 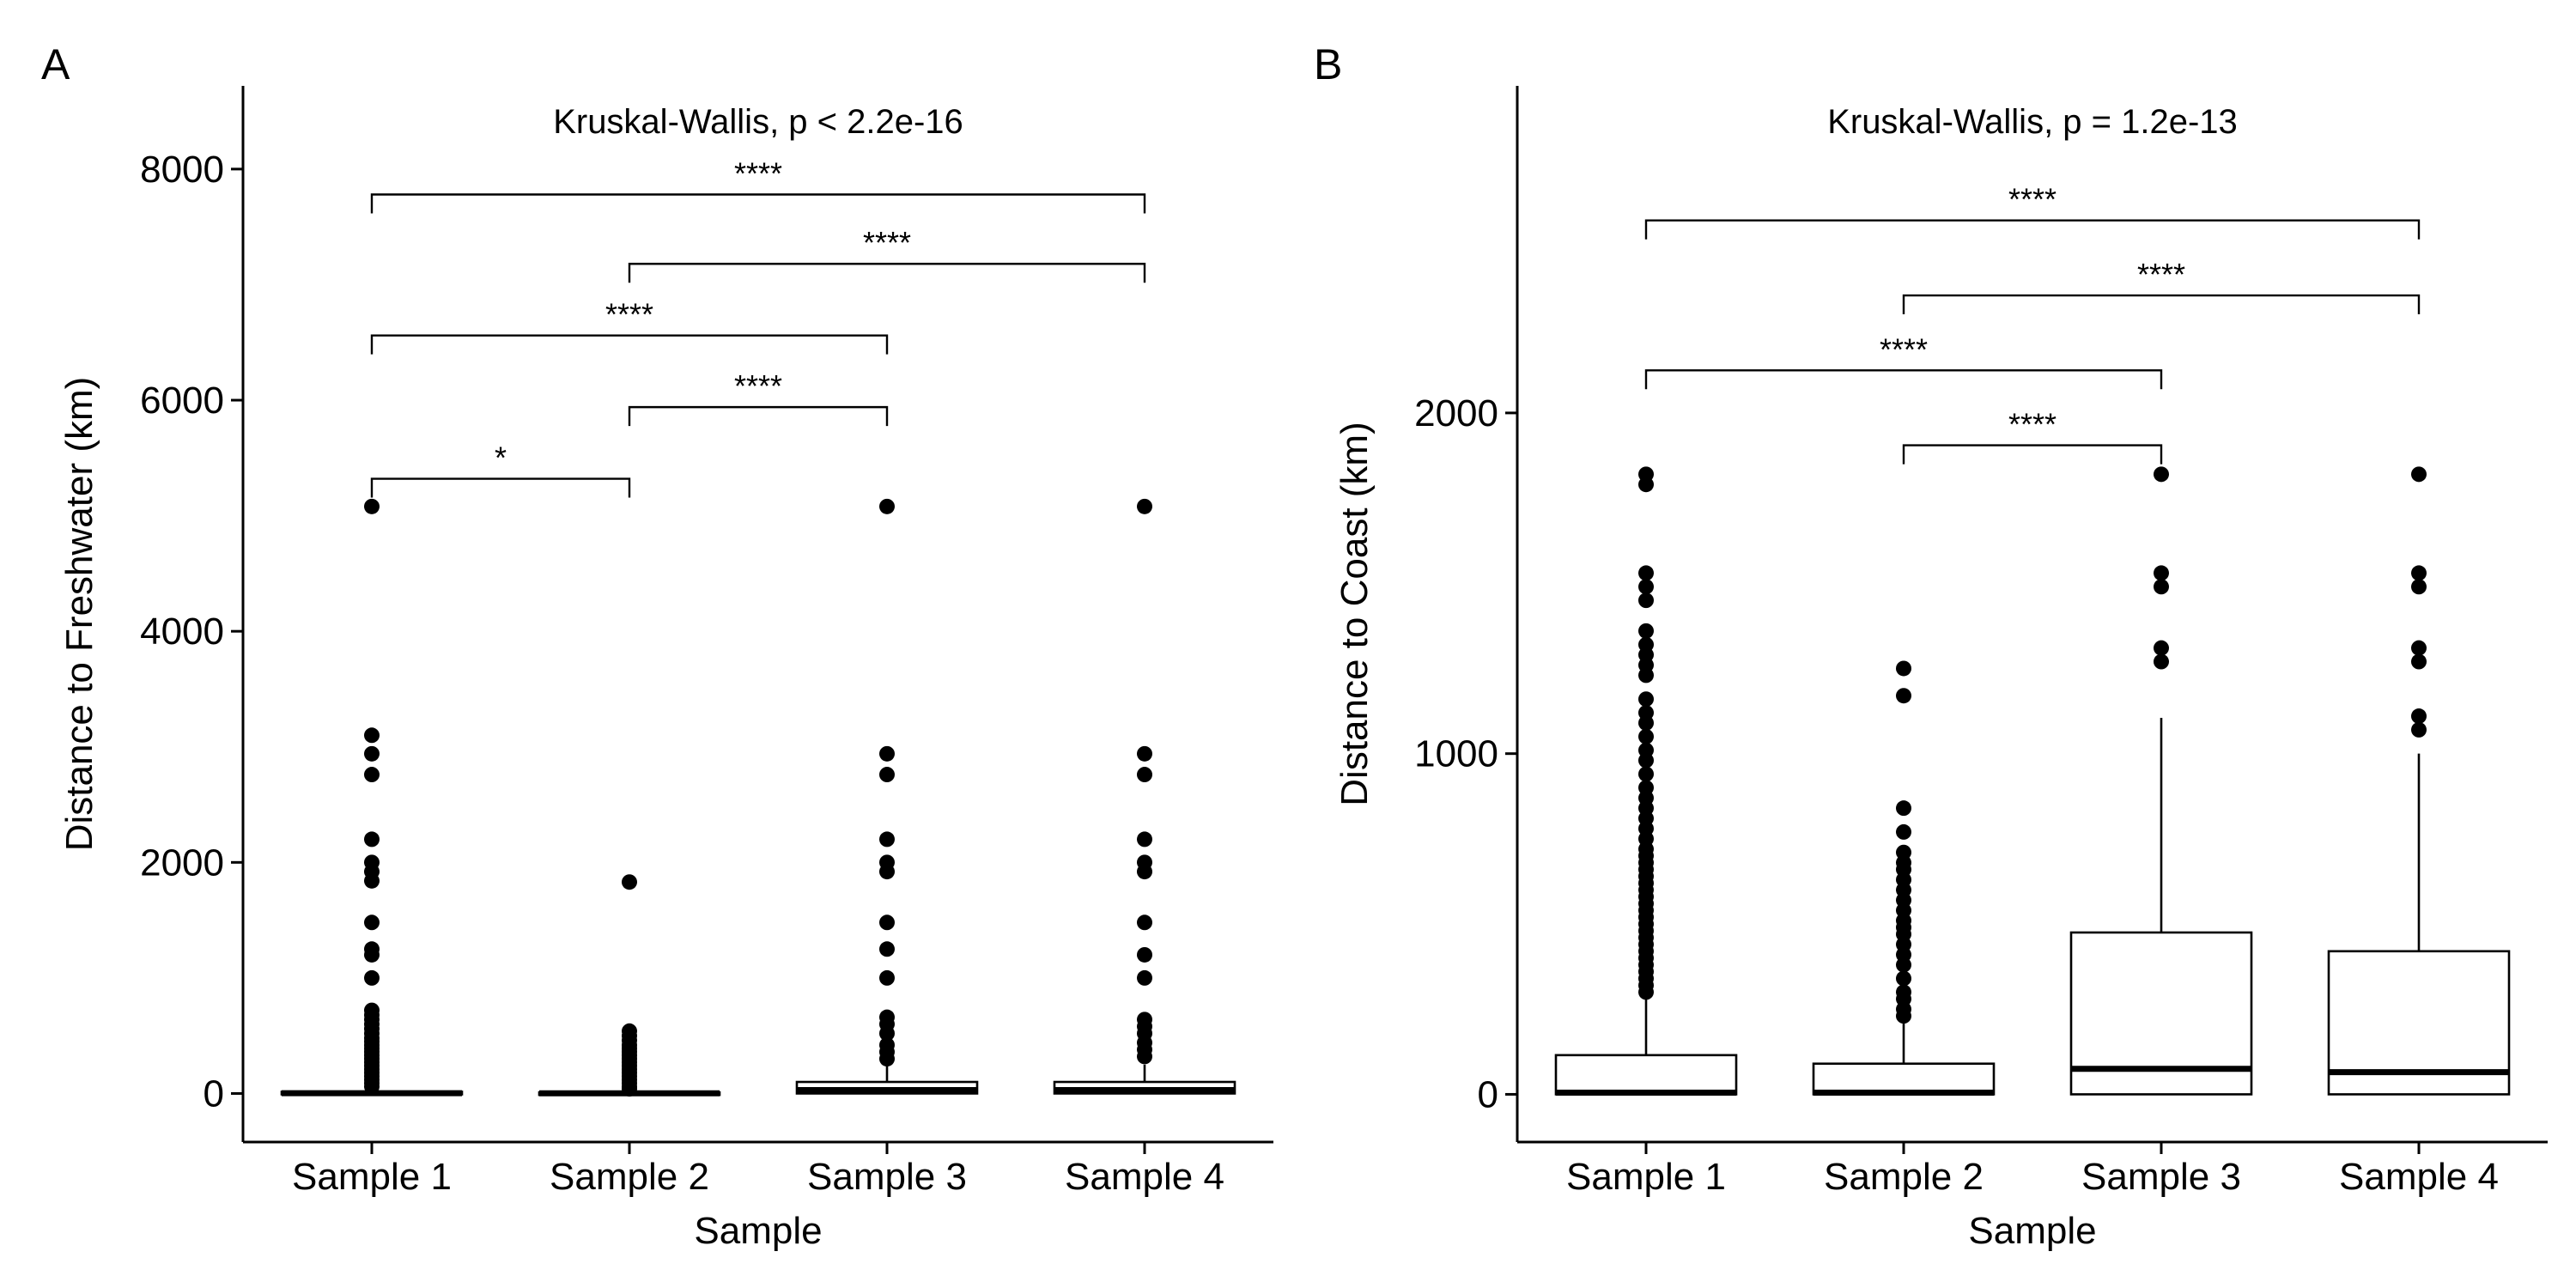 What do you see at coordinates (182, 170) in the screenshot?
I see `y-tick-label: 8000` at bounding box center [182, 170].